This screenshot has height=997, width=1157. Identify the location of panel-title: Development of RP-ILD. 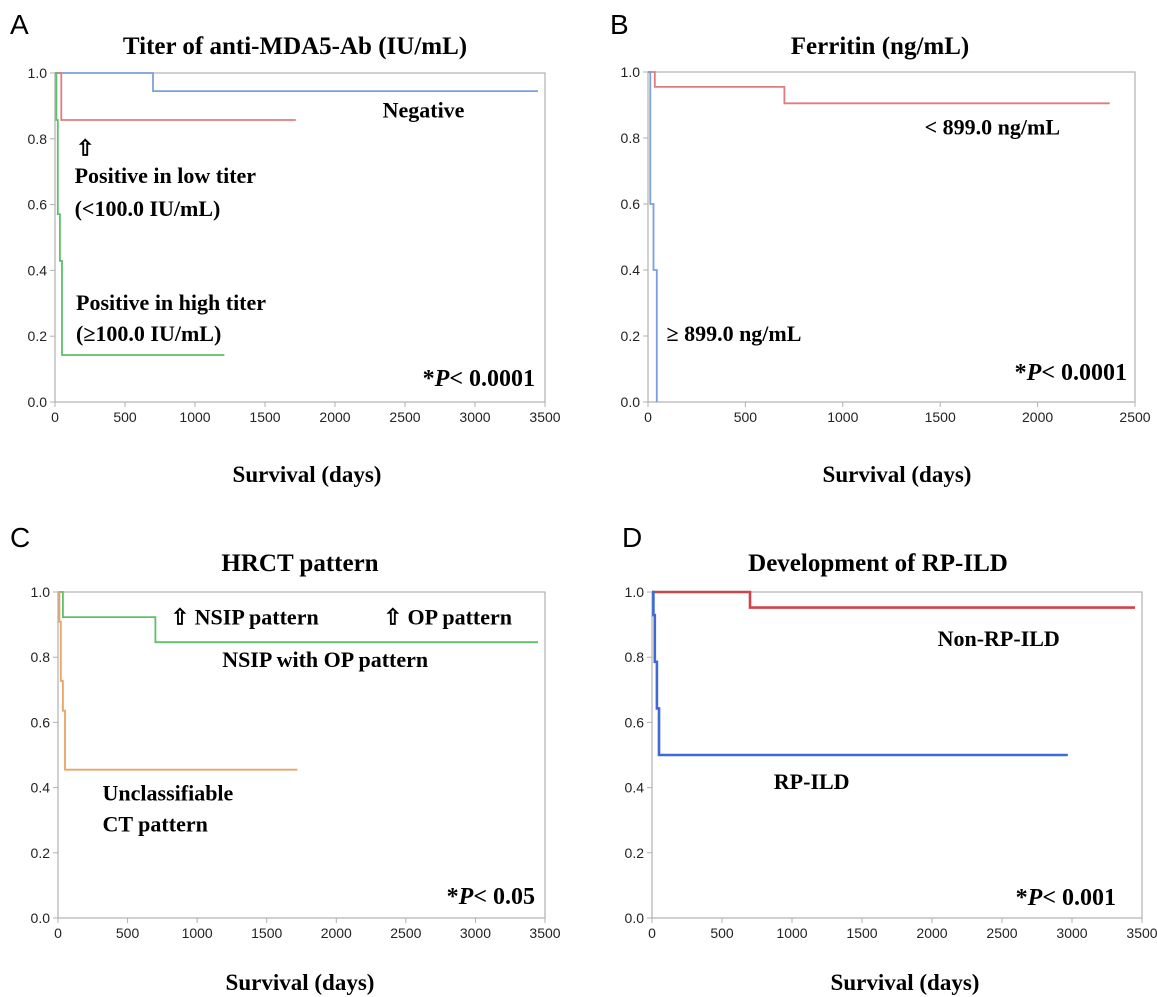
(878, 563).